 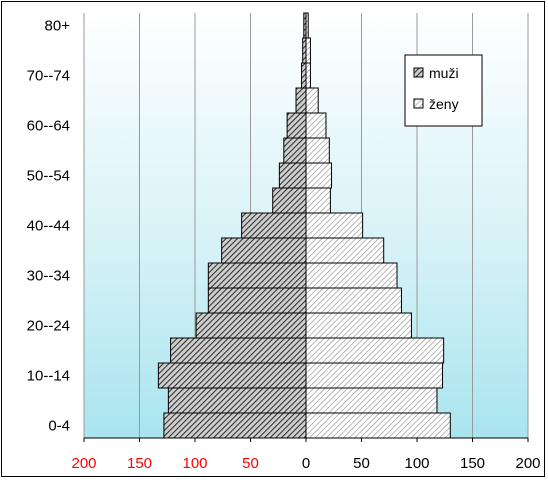 I want to click on bar-zeny-30--34, so click(x=351, y=275).